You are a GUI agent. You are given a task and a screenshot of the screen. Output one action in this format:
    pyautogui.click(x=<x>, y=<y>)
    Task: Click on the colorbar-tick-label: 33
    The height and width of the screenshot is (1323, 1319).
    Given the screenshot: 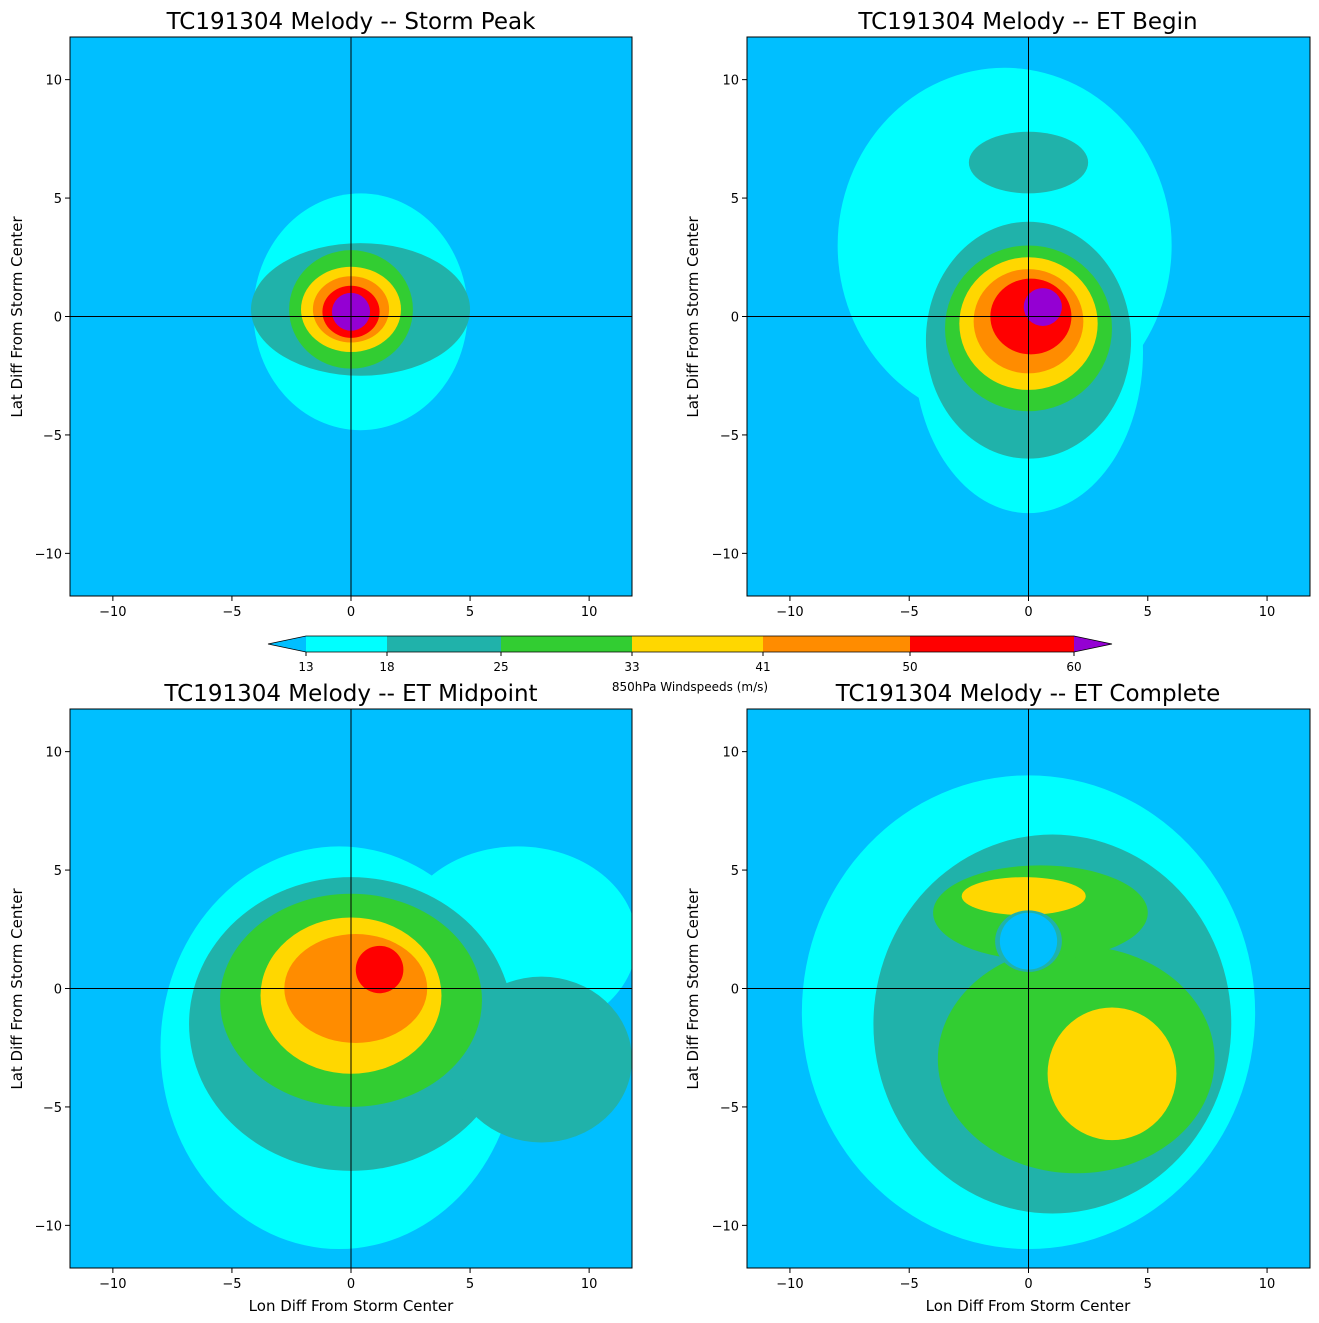 What is the action you would take?
    pyautogui.click(x=631, y=667)
    